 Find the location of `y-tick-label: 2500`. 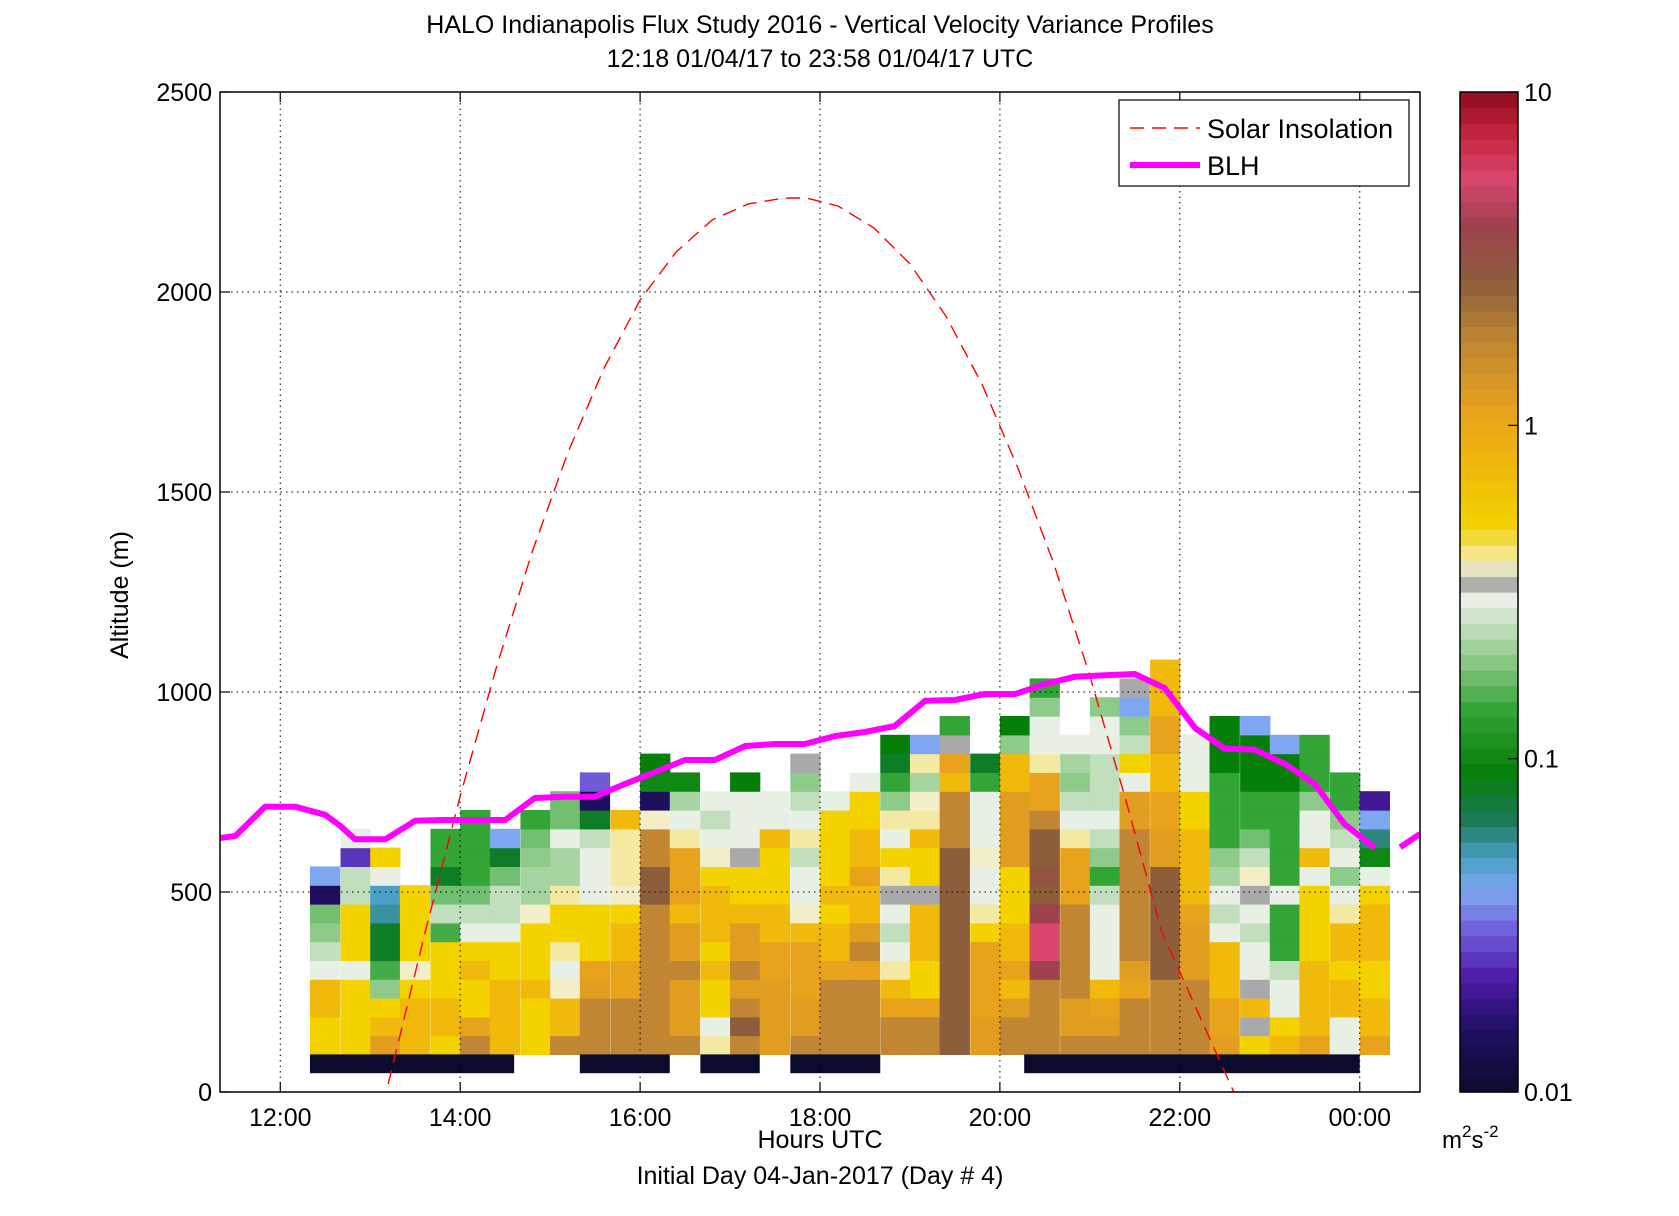

y-tick-label: 2500 is located at coordinates (184, 93).